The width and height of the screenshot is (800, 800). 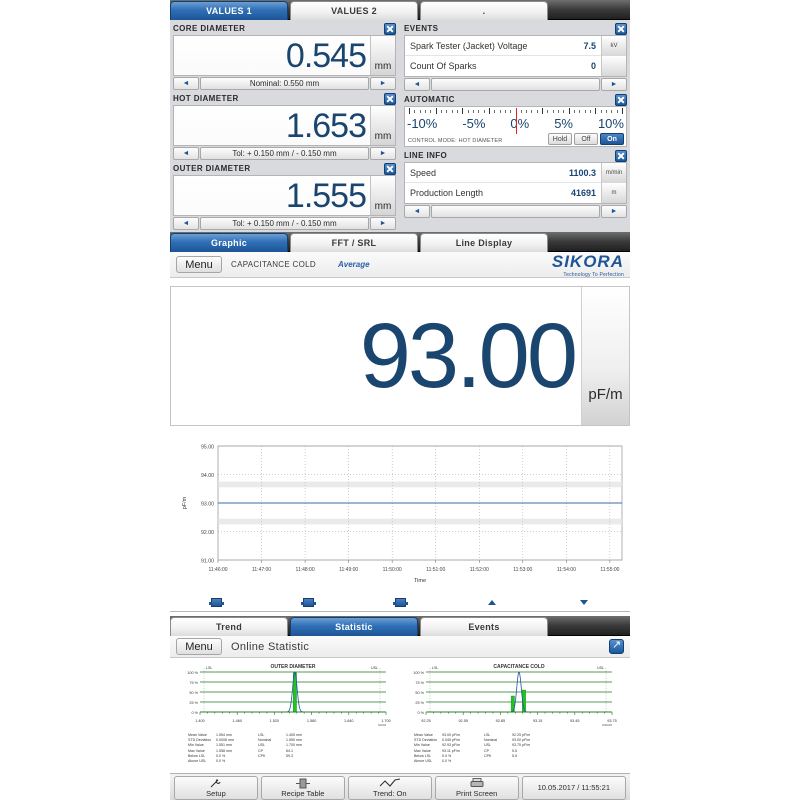 What do you see at coordinates (199, 646) in the screenshot?
I see `statistic-menu-button: Menu` at bounding box center [199, 646].